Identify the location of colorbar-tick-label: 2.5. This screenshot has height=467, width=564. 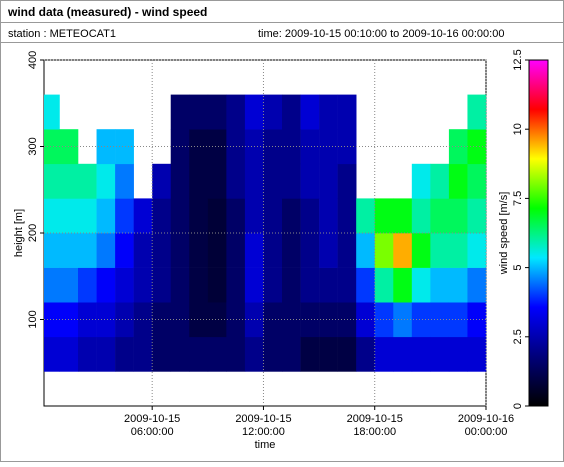
(518, 336).